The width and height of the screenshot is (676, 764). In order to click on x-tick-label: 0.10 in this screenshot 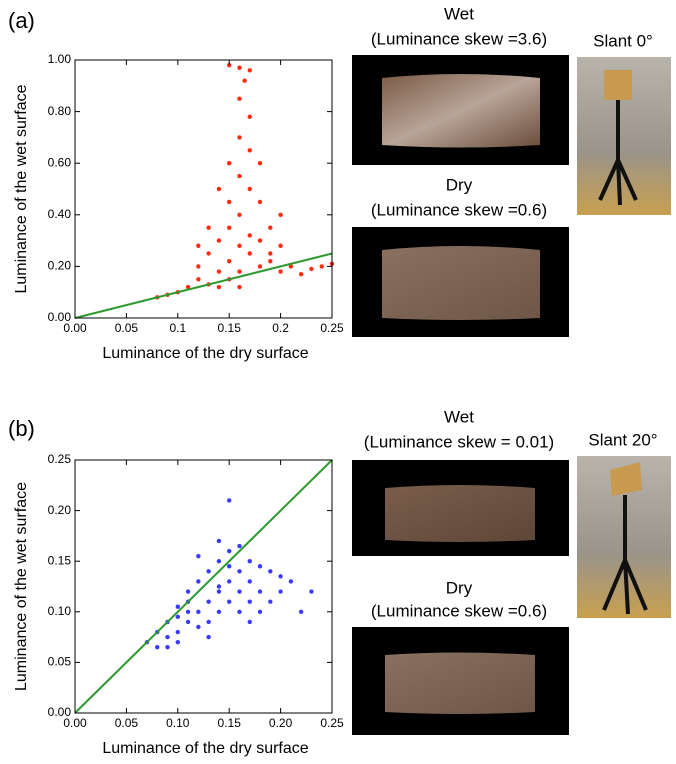, I will do `click(178, 723)`.